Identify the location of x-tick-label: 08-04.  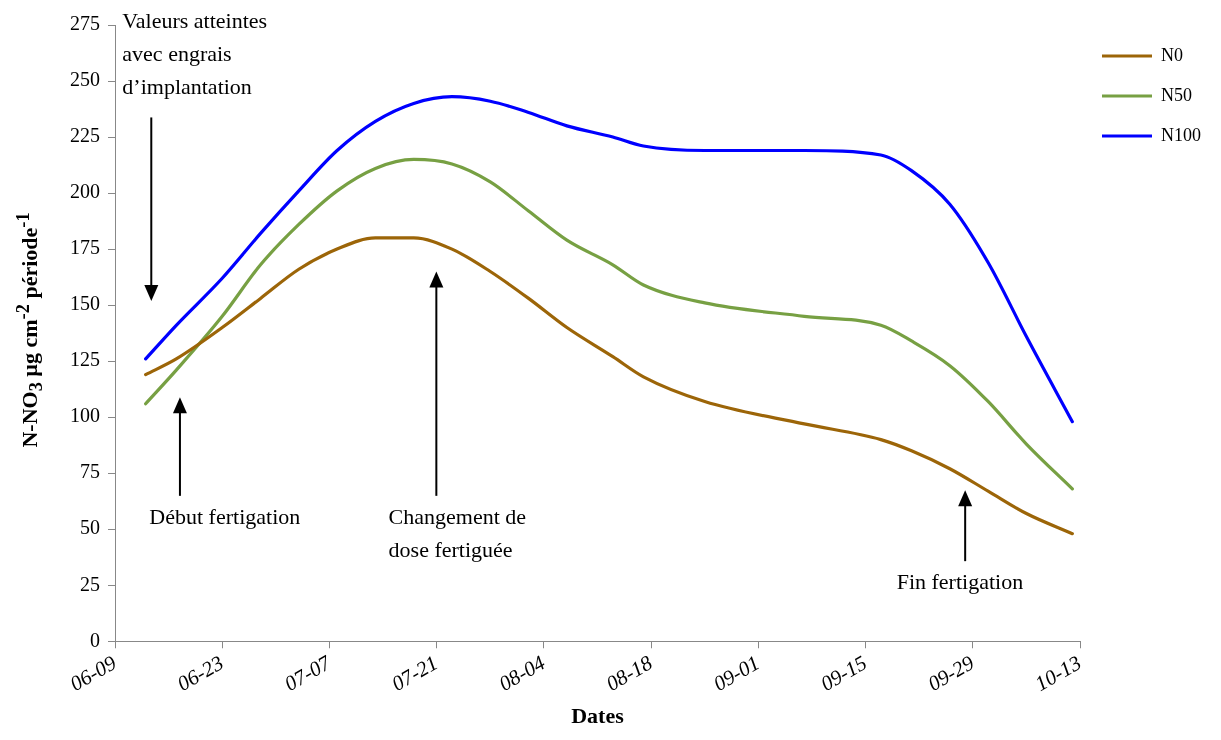
(522, 673).